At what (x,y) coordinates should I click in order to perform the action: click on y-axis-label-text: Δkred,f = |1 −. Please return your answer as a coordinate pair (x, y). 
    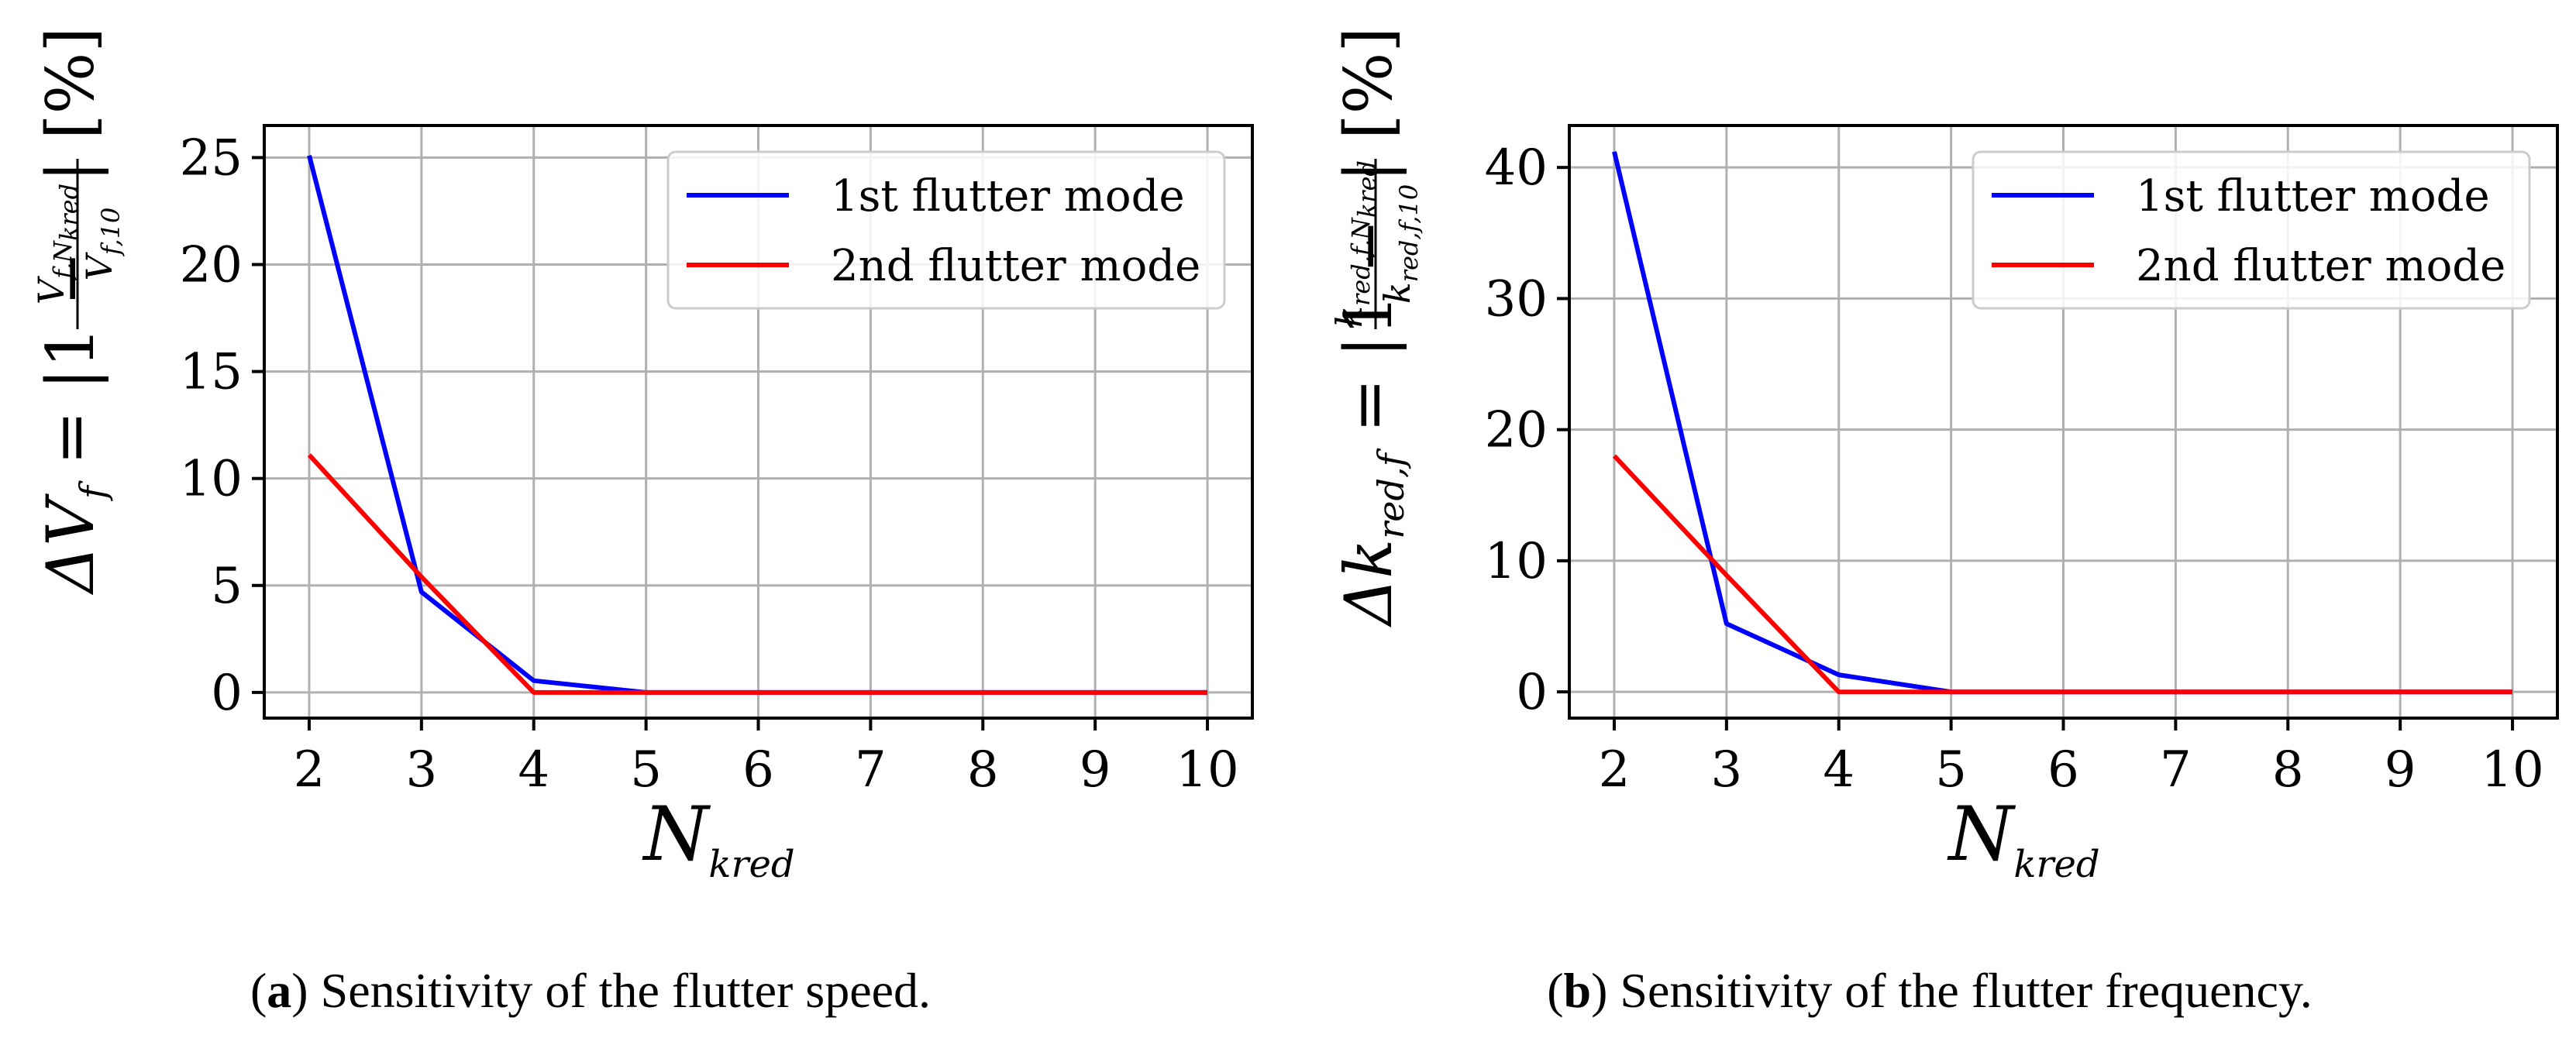
    Looking at the image, I should click on (1371, 423).